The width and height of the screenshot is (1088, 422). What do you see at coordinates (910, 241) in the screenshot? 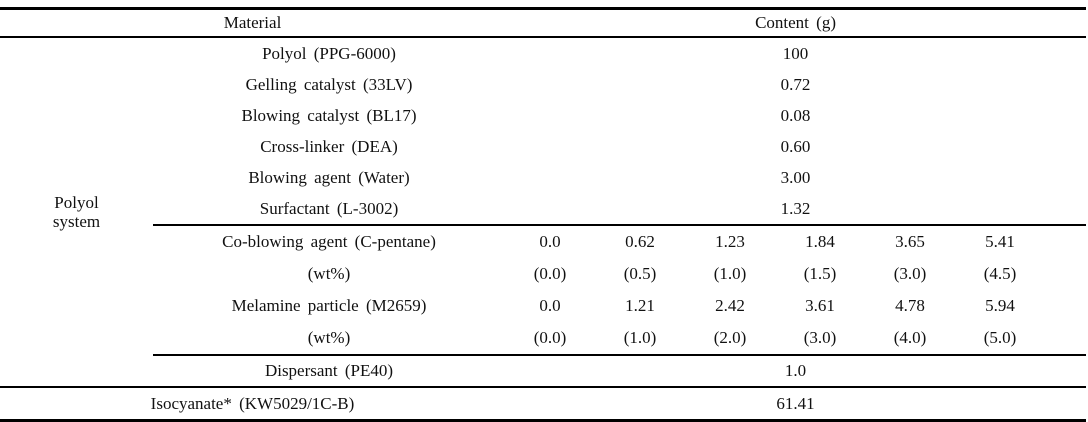
I see `value-cell: 3.65` at bounding box center [910, 241].